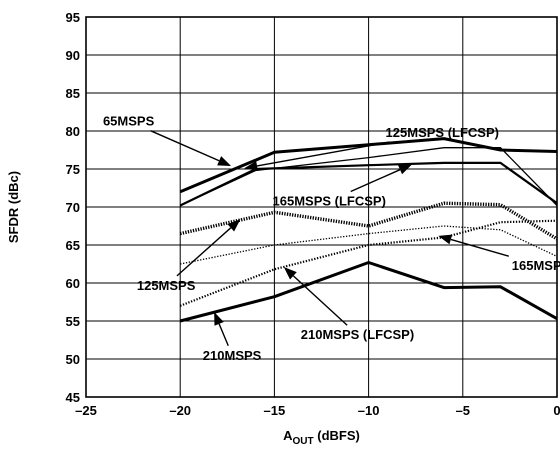 This screenshot has width=560, height=457. Describe the element at coordinates (442, 132) in the screenshot. I see `annotation-label: 125MSPS (LFCSP)` at that location.